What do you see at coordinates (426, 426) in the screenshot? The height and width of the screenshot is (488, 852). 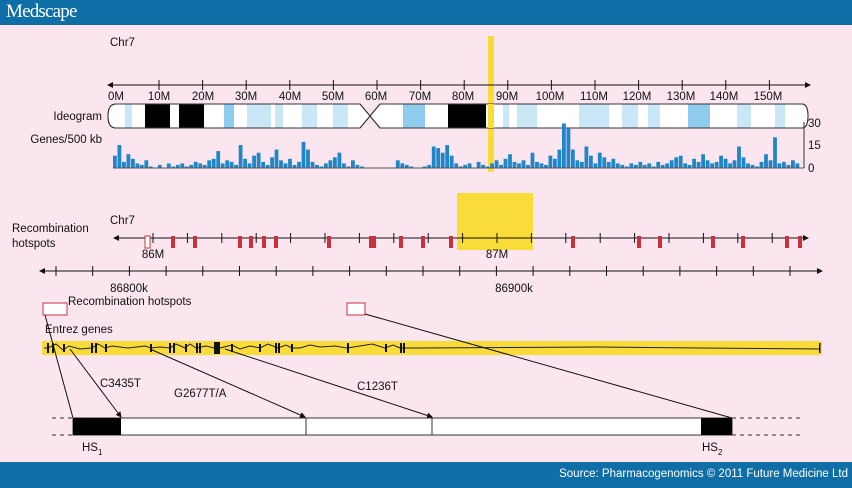 I see `haplotype-block` at bounding box center [426, 426].